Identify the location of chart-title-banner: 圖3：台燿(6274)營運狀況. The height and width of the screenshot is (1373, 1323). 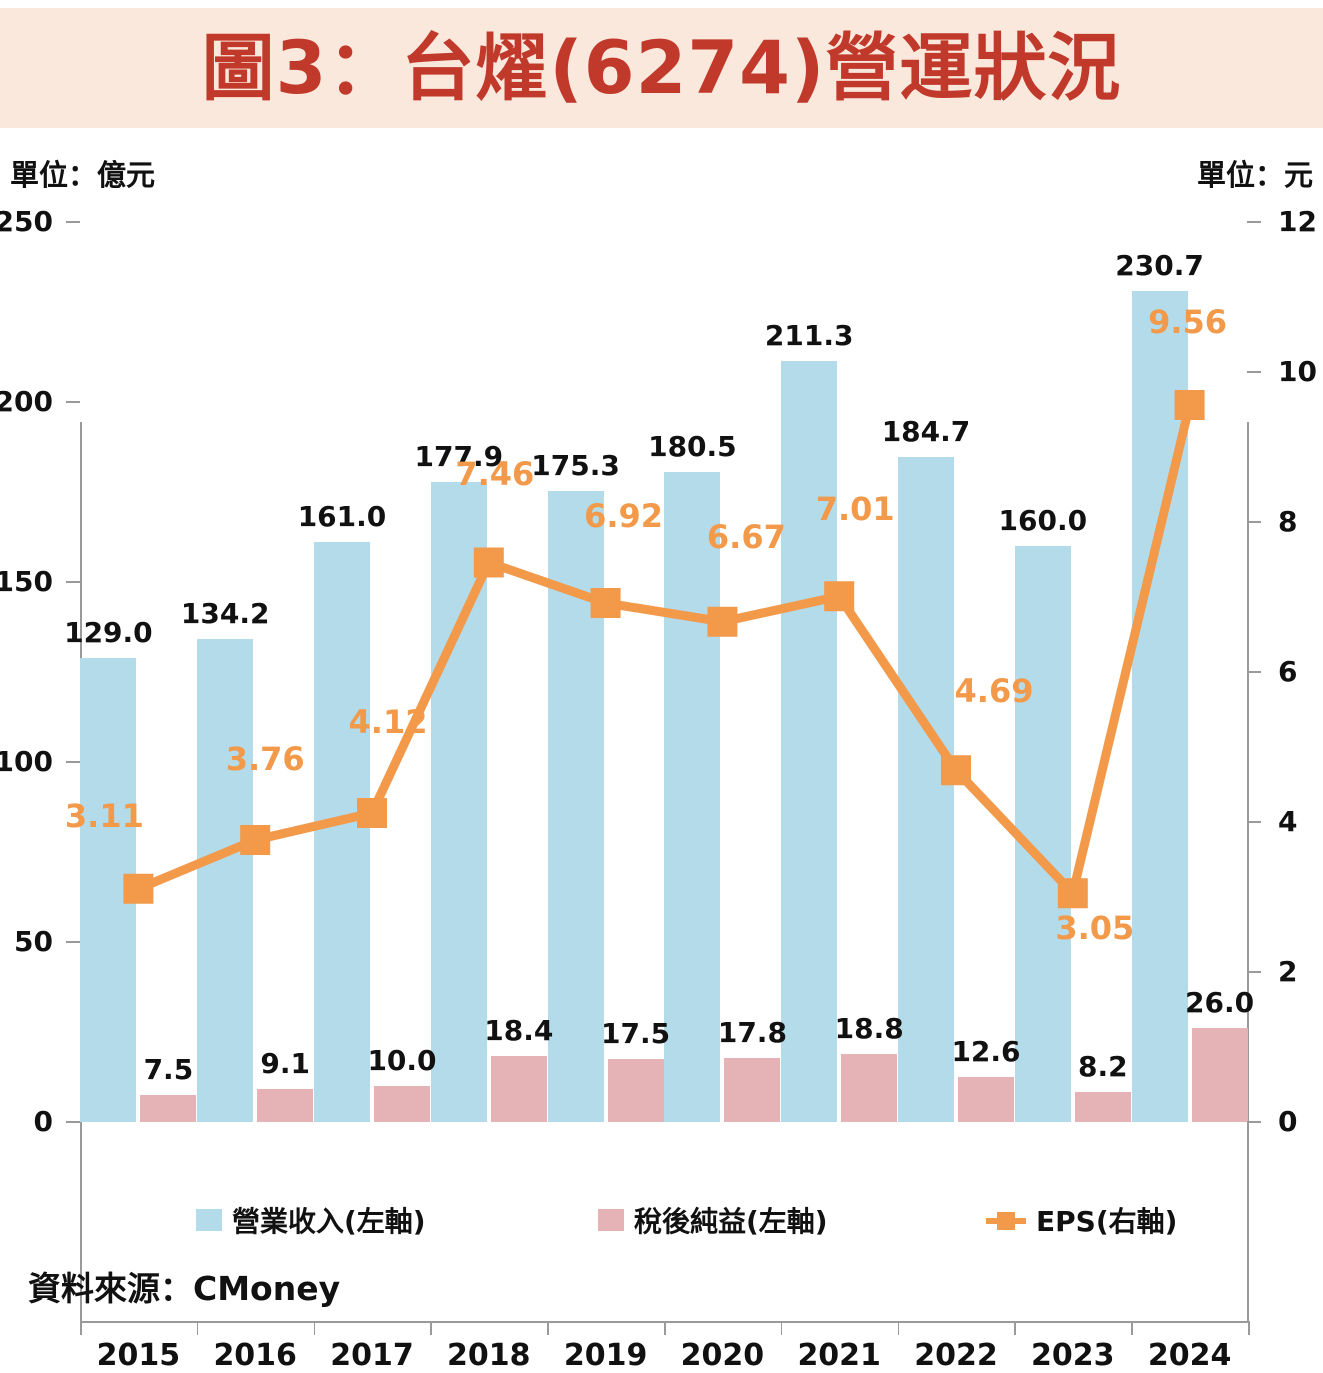
(661, 68).